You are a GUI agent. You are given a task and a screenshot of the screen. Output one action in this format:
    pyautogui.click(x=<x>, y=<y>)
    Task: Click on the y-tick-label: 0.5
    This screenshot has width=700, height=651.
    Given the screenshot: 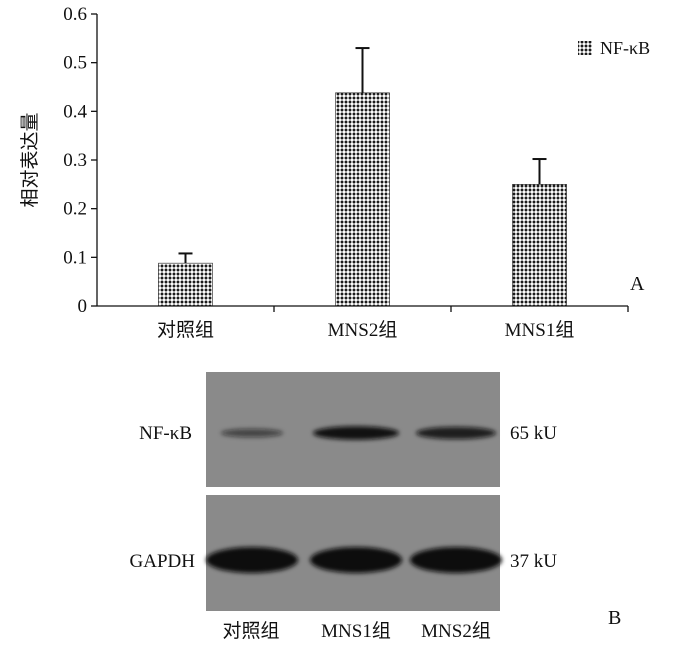 What is the action you would take?
    pyautogui.click(x=75, y=63)
    